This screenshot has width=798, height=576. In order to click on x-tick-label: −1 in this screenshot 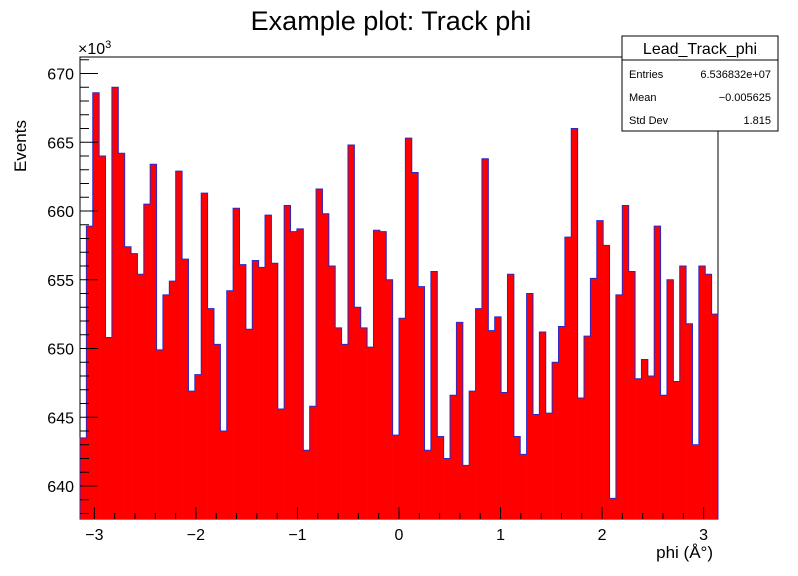, I will do `click(297, 535)`.